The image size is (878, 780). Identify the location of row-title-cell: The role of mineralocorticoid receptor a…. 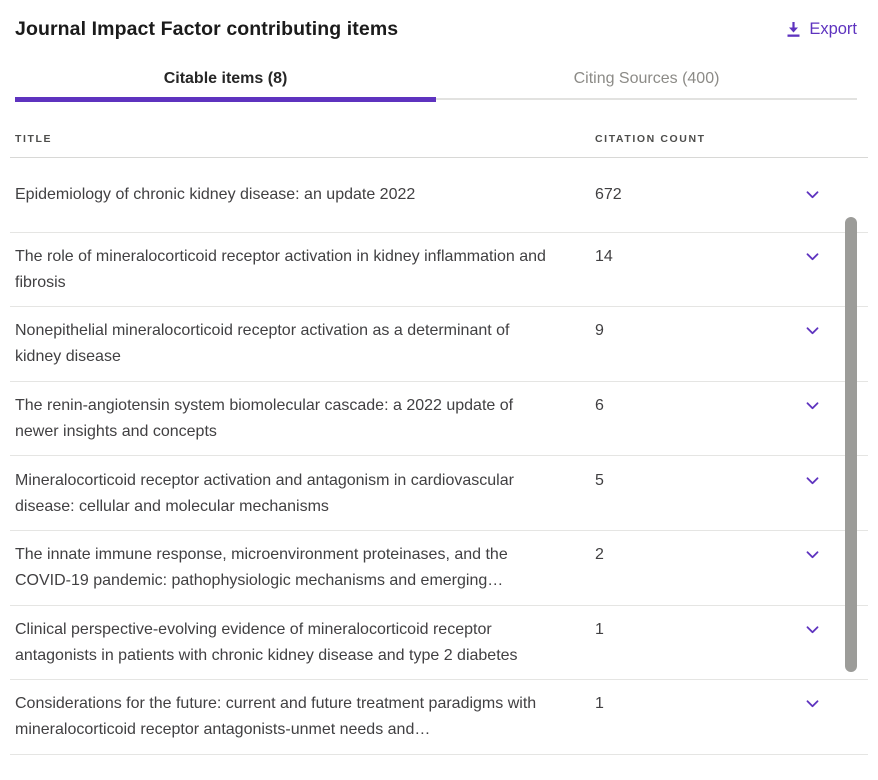
(305, 270).